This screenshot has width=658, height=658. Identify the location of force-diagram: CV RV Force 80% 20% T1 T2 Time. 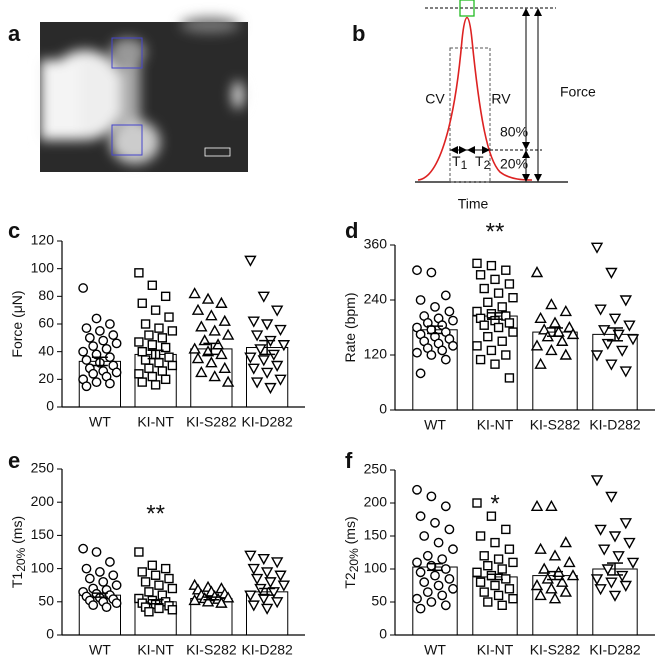
(505, 106).